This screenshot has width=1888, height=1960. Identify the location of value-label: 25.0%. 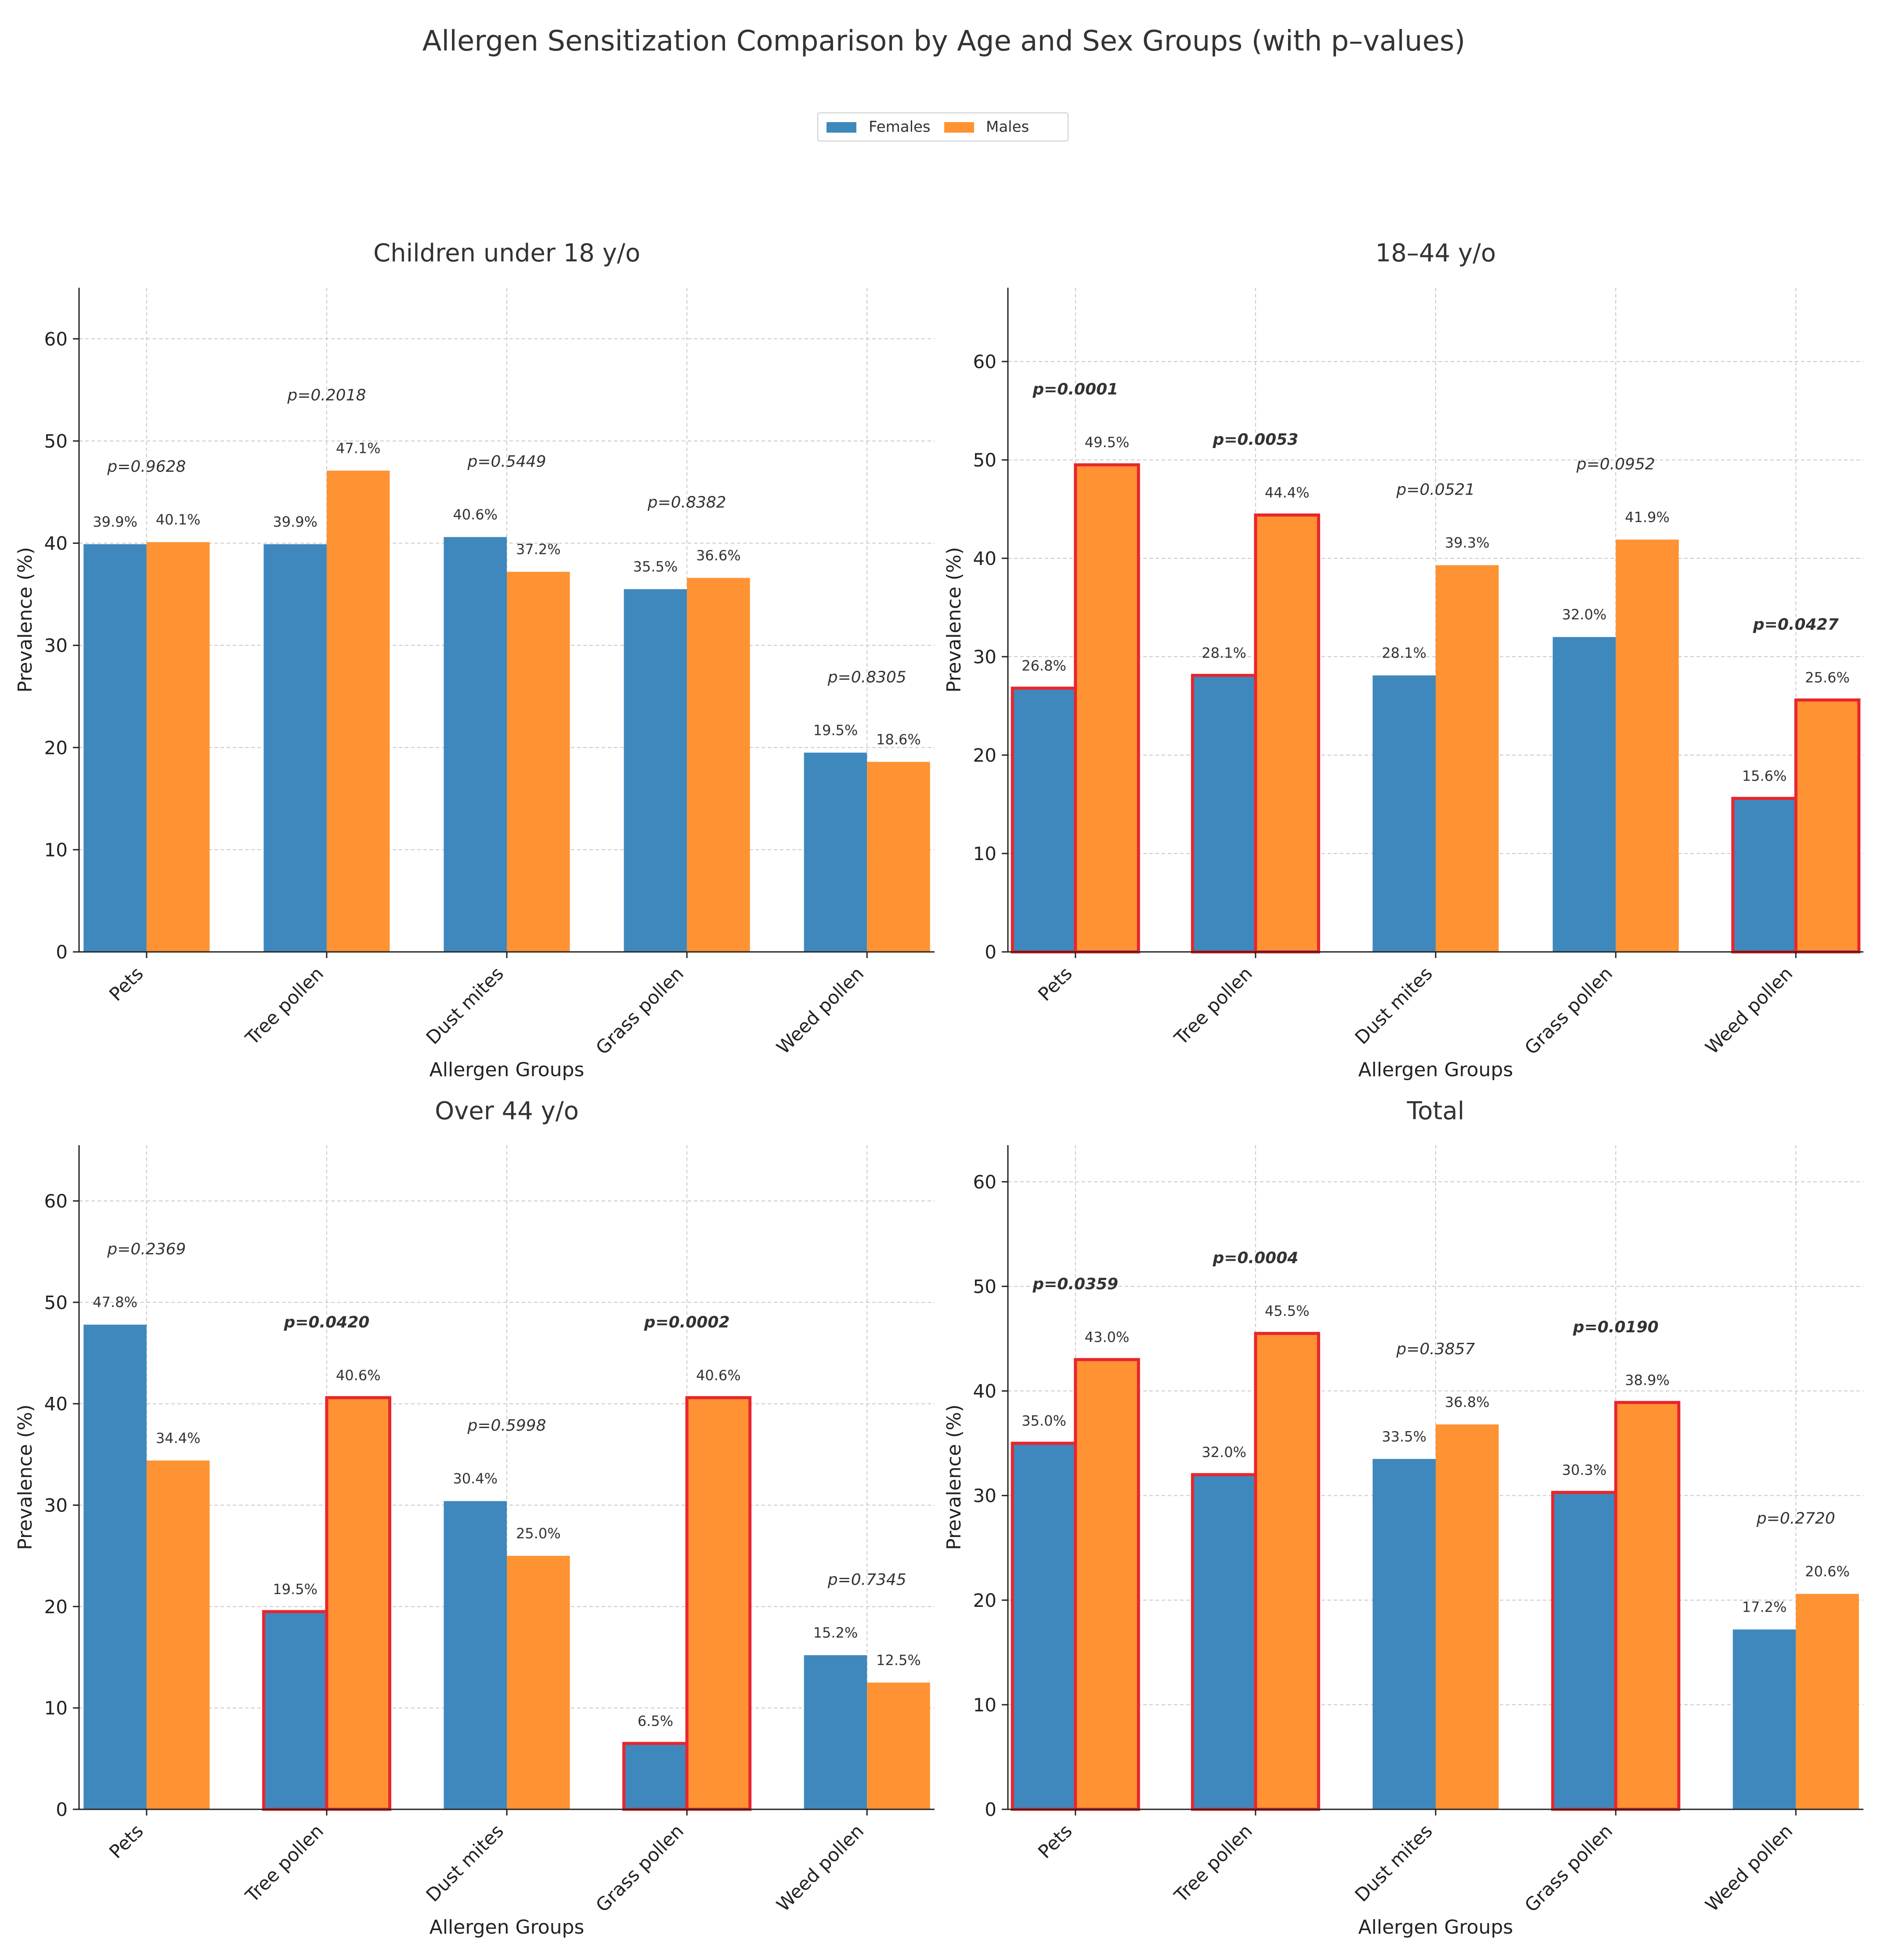
(538, 1533).